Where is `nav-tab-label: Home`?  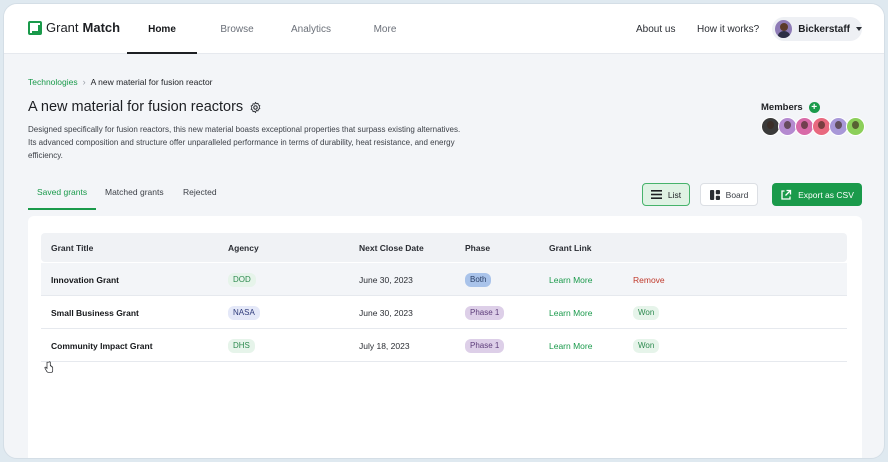
nav-tab-label: Home is located at coordinates (162, 29).